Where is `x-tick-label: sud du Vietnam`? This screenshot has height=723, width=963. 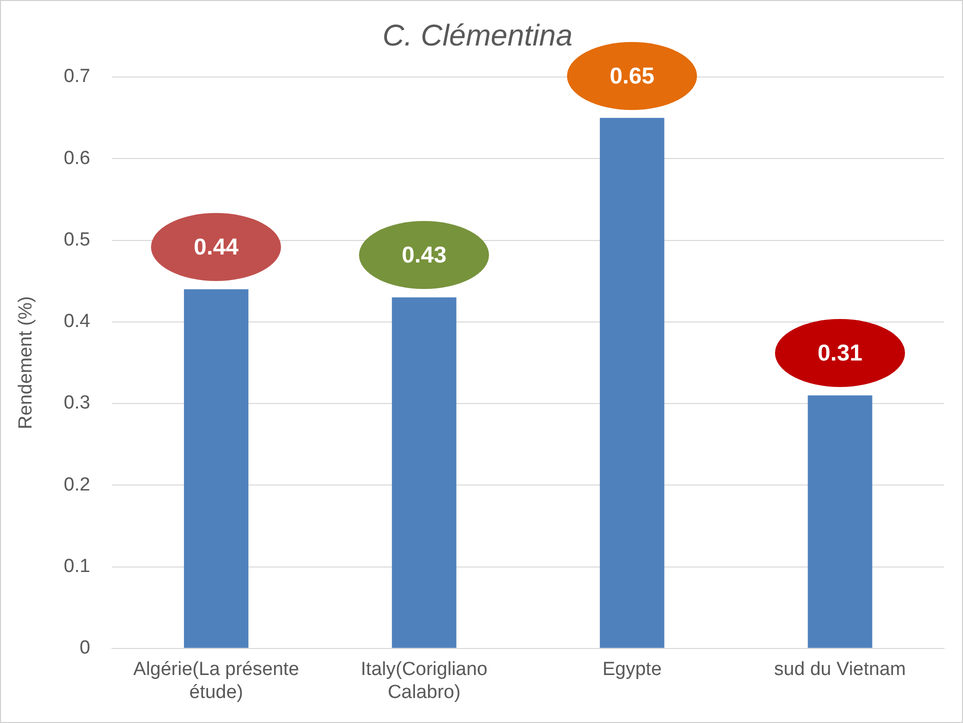
x-tick-label: sud du Vietnam is located at coordinates (840, 669).